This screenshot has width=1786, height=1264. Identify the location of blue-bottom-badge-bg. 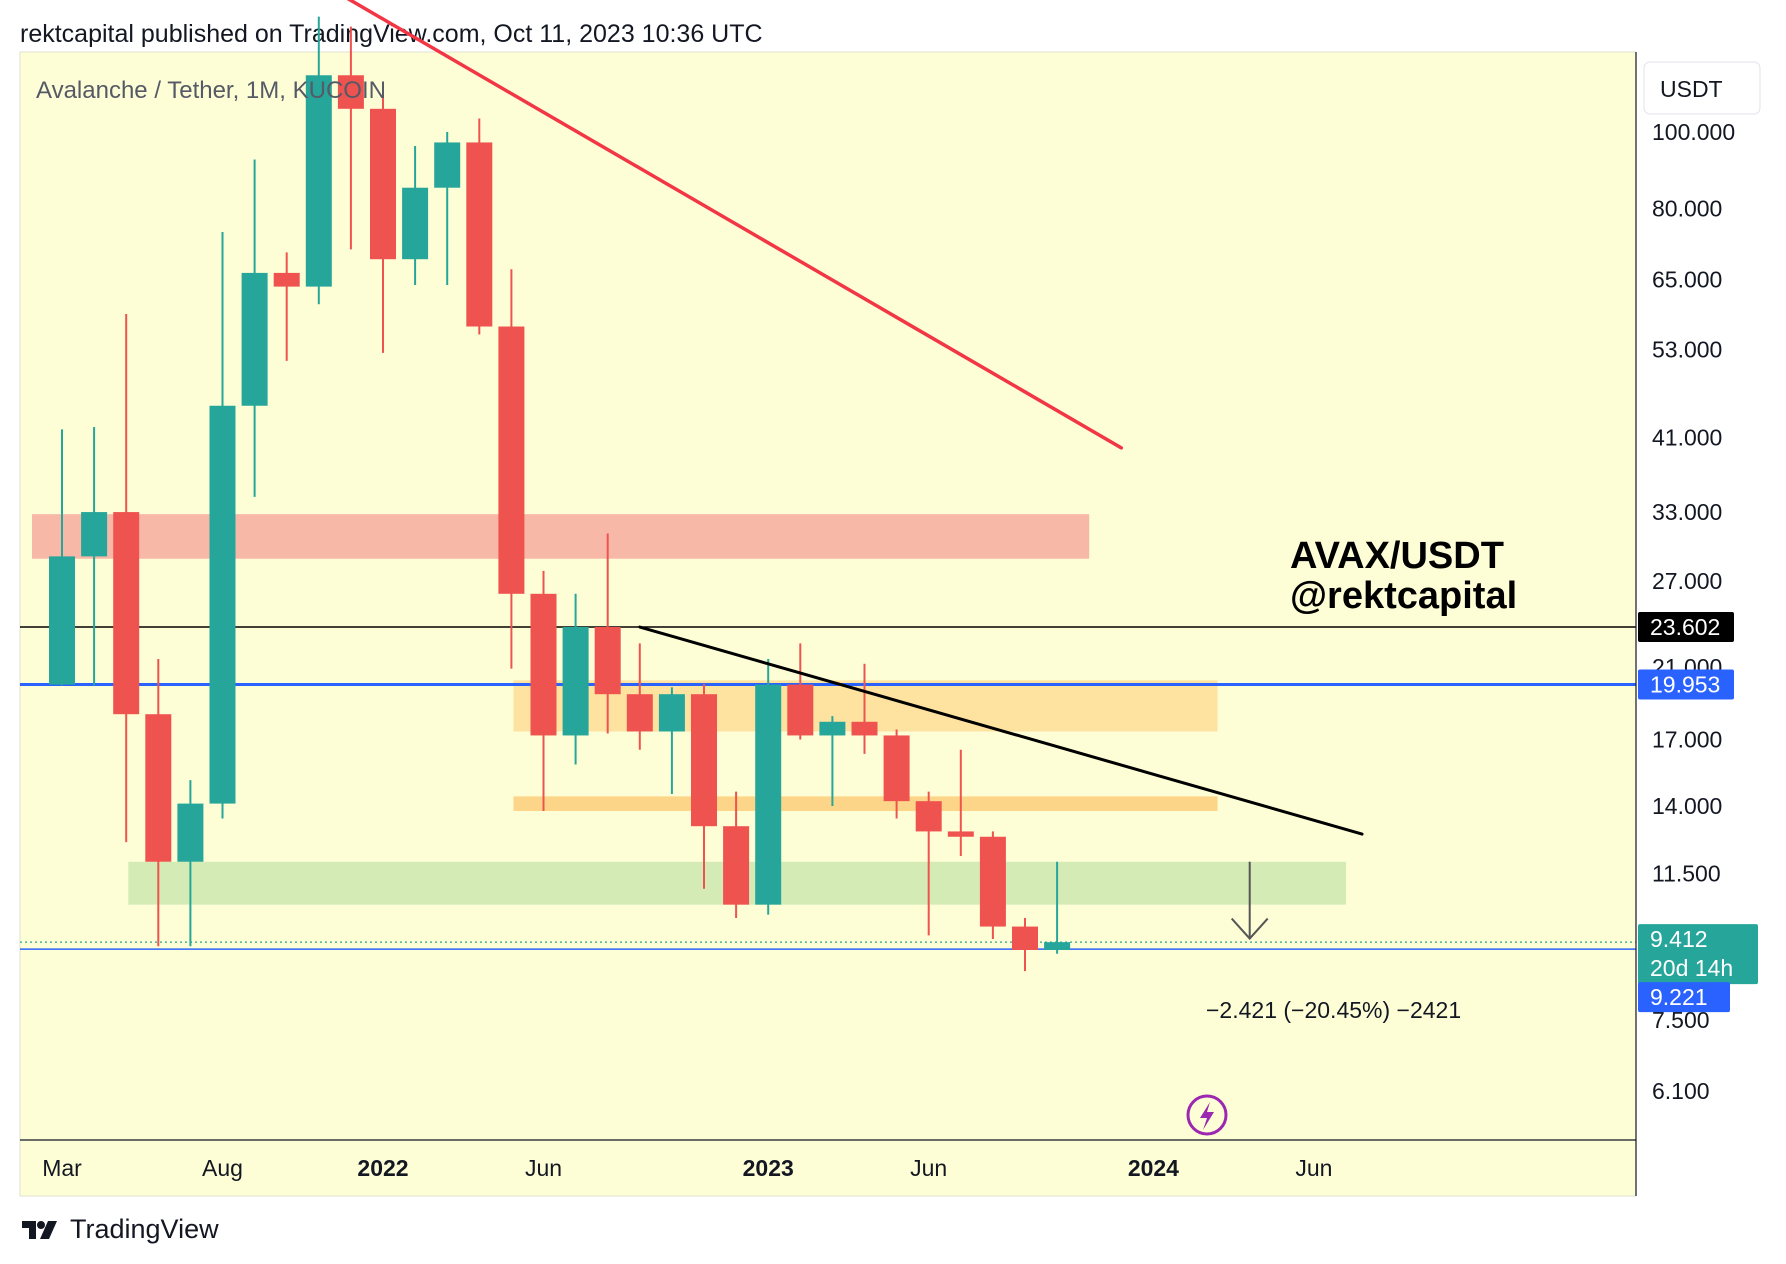
(1684, 997).